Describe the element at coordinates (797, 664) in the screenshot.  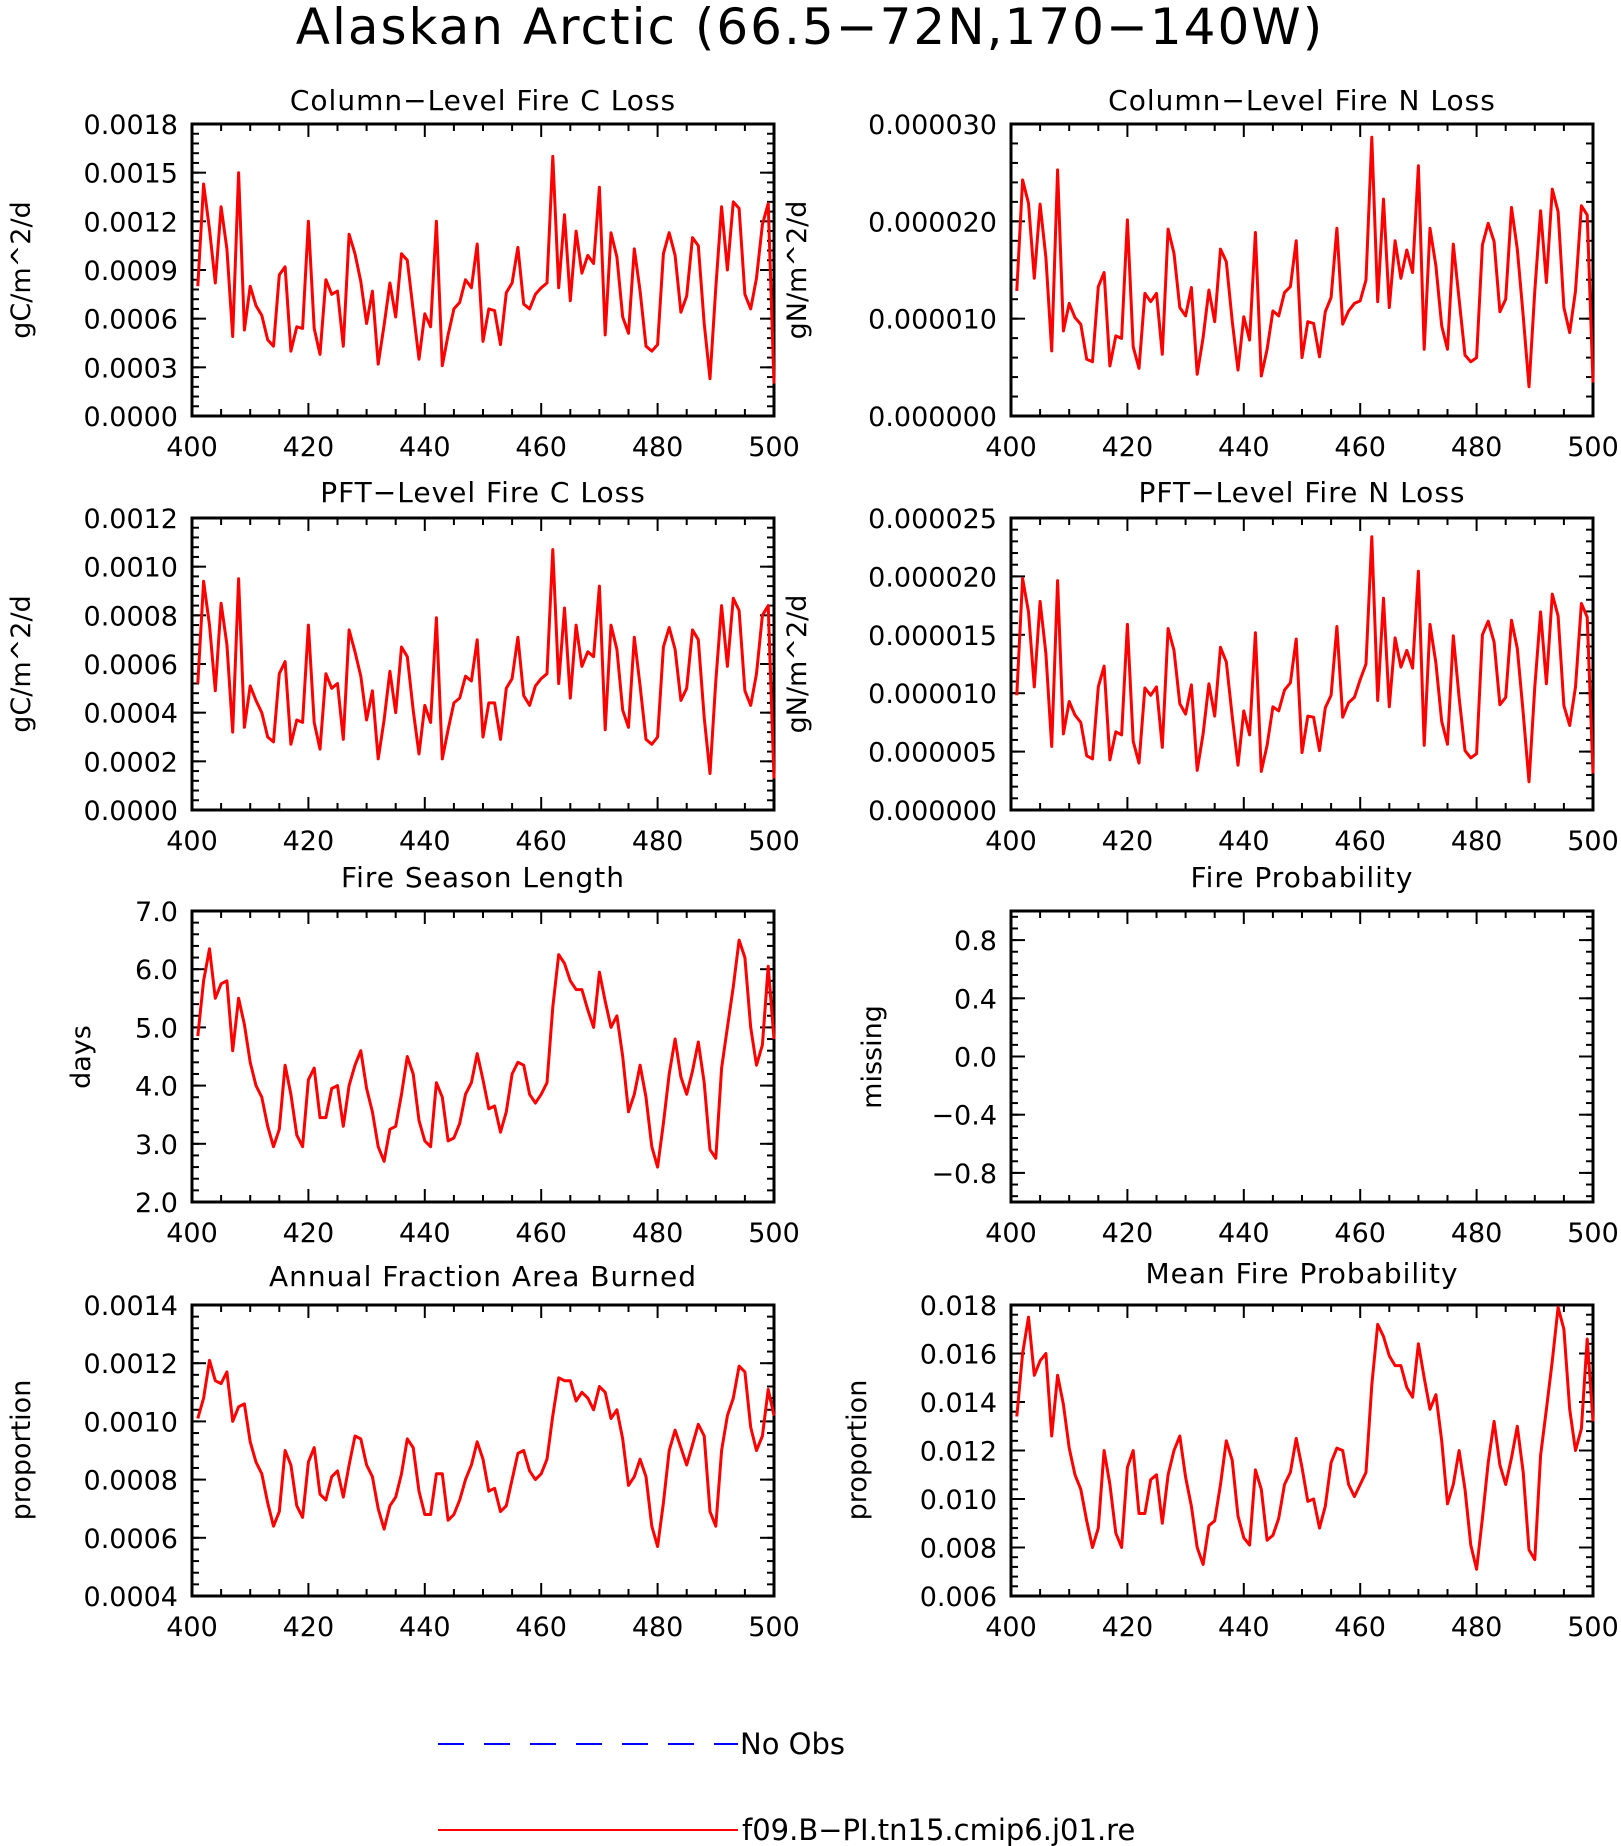
I see `y-axis-label: gN/m^2/d` at that location.